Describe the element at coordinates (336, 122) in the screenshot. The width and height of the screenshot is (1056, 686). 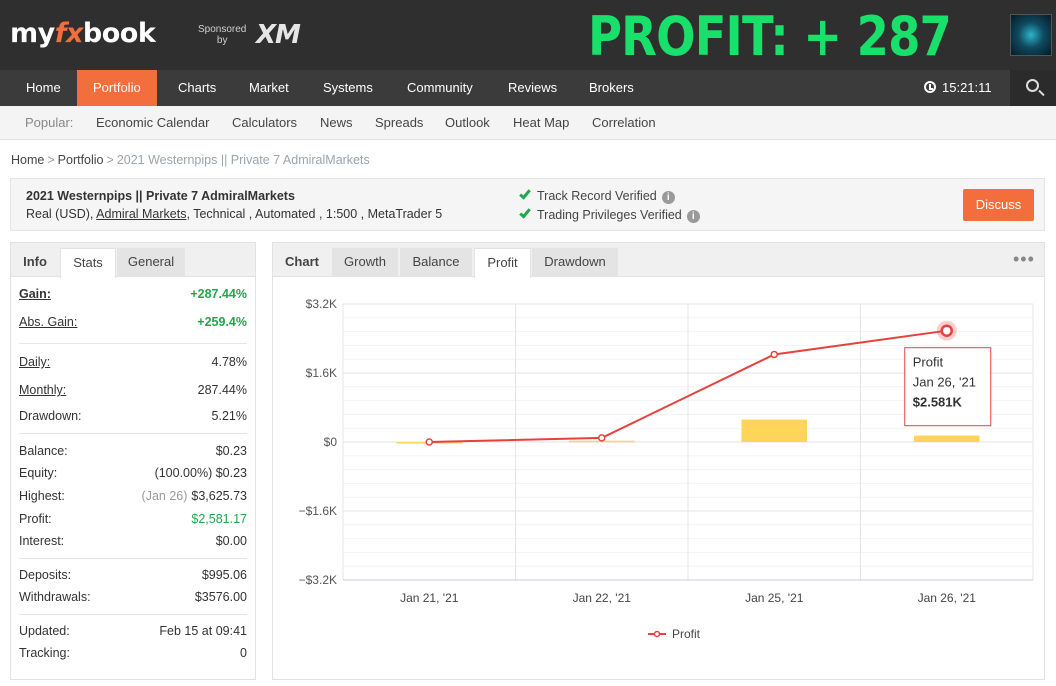
I see `subnav-news: News` at that location.